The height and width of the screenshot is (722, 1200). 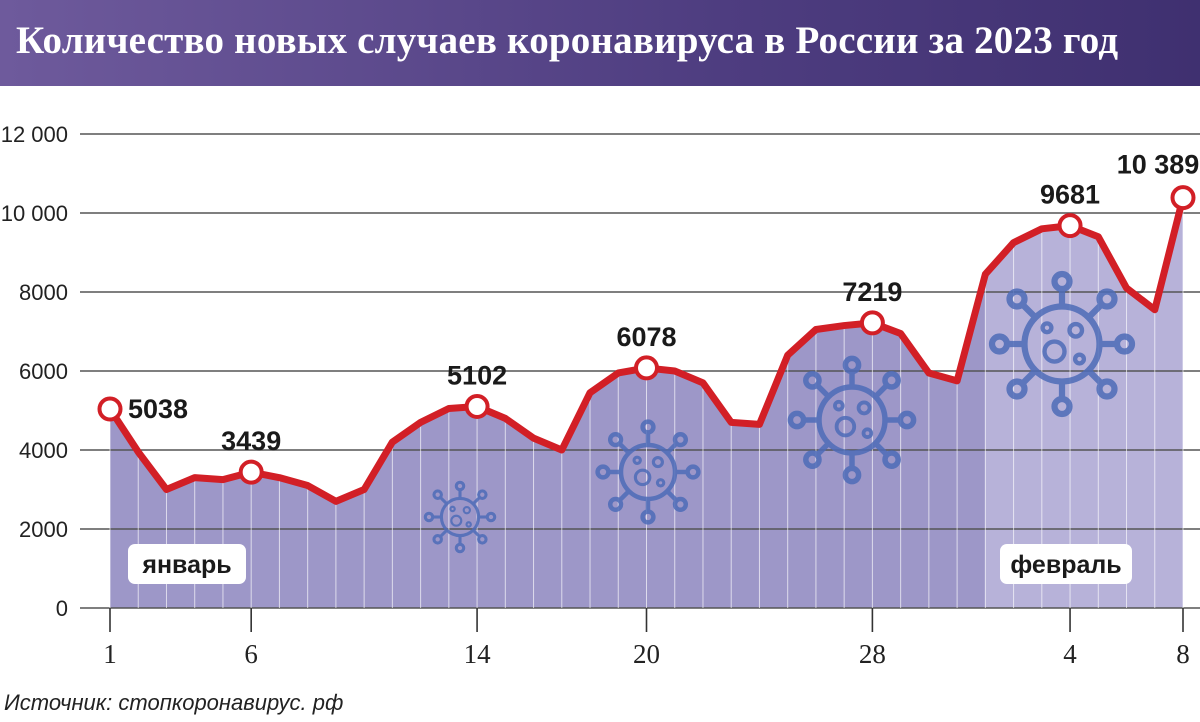 I want to click on data-label: 7219, so click(x=872, y=292).